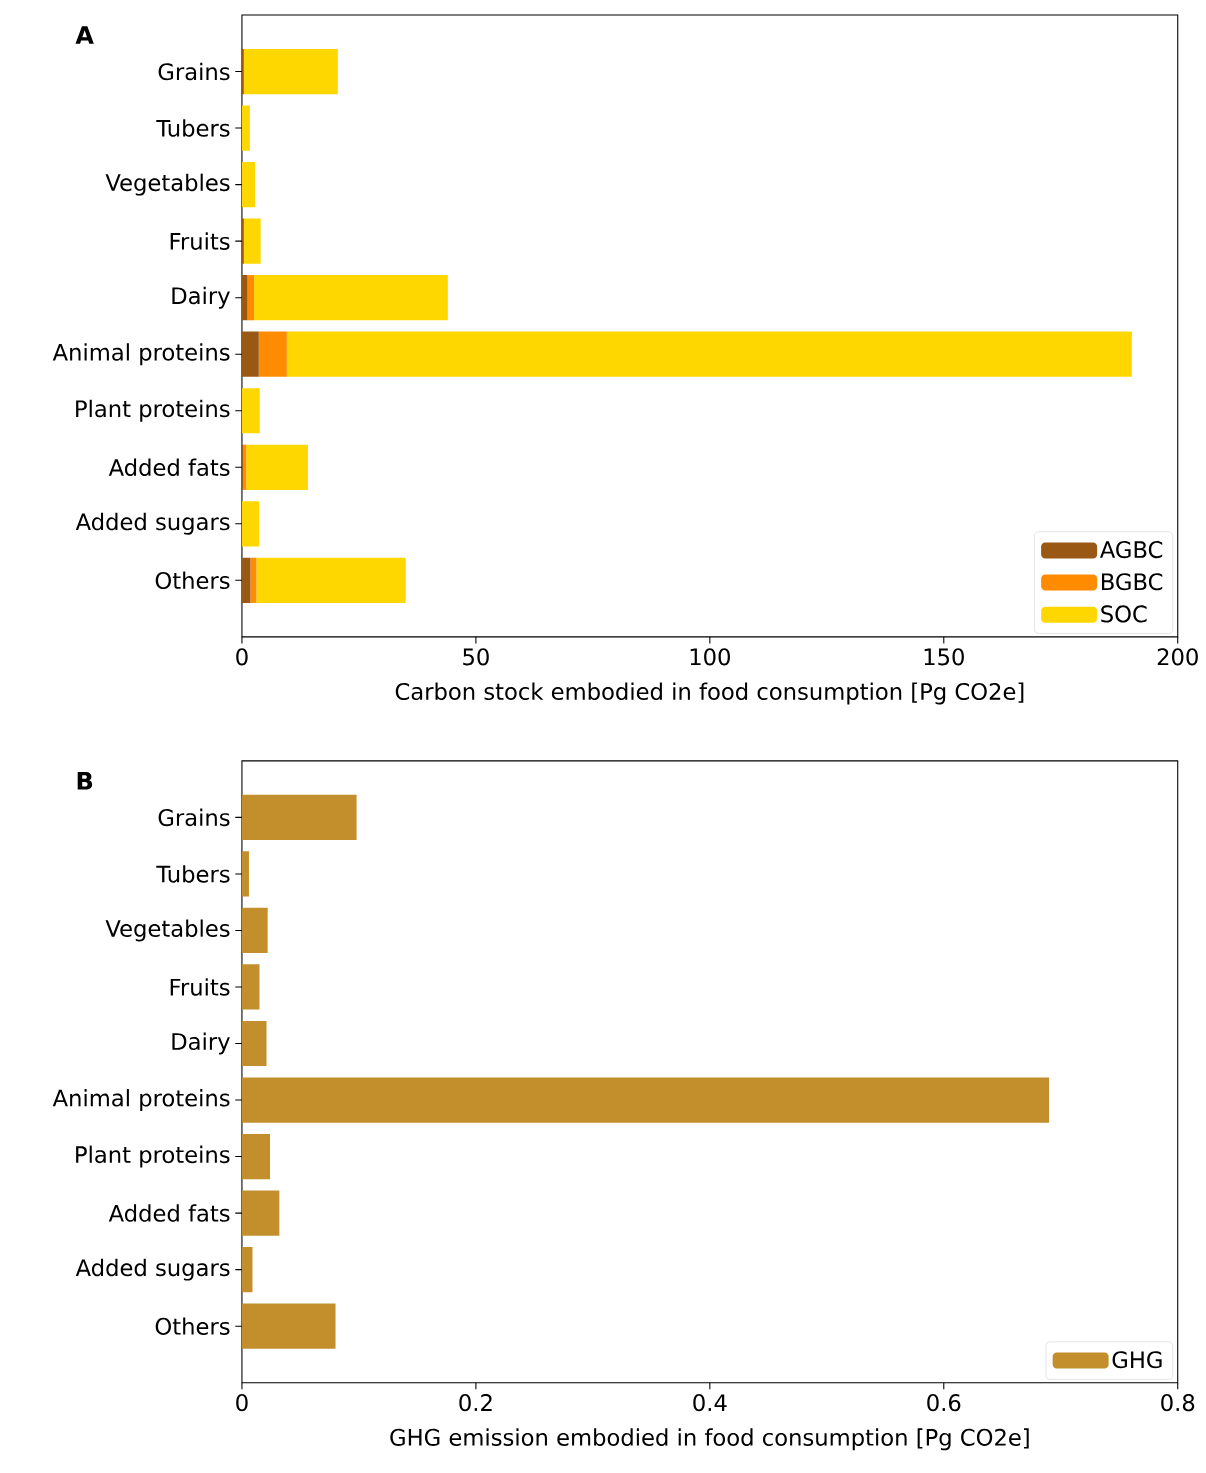 The image size is (1206, 1473). I want to click on chart-title: B, so click(84, 781).